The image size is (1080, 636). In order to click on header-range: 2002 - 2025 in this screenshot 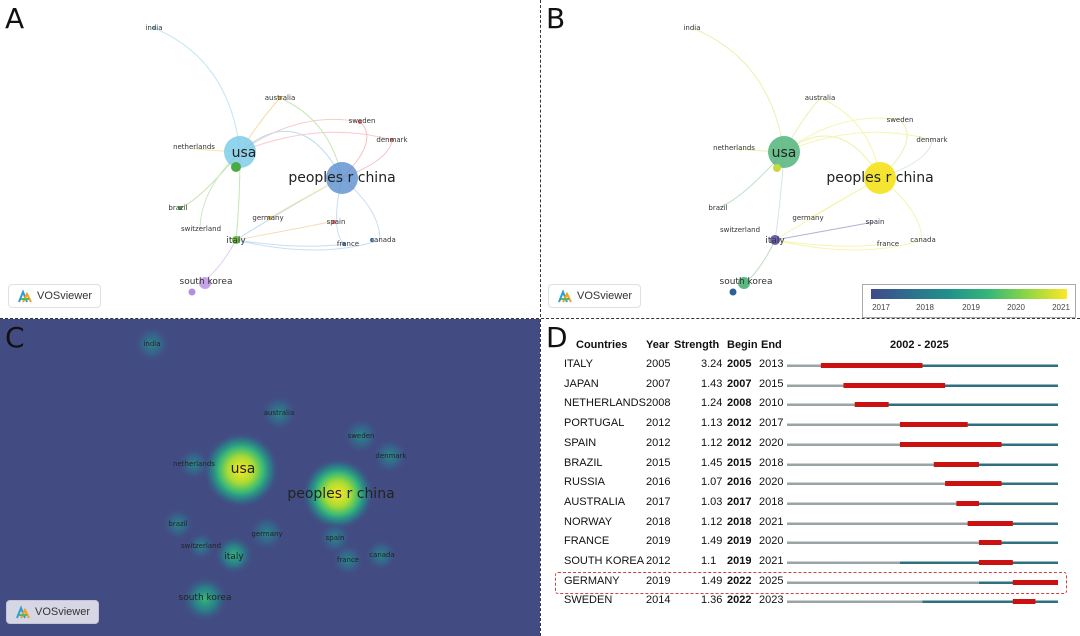, I will do `click(919, 345)`.